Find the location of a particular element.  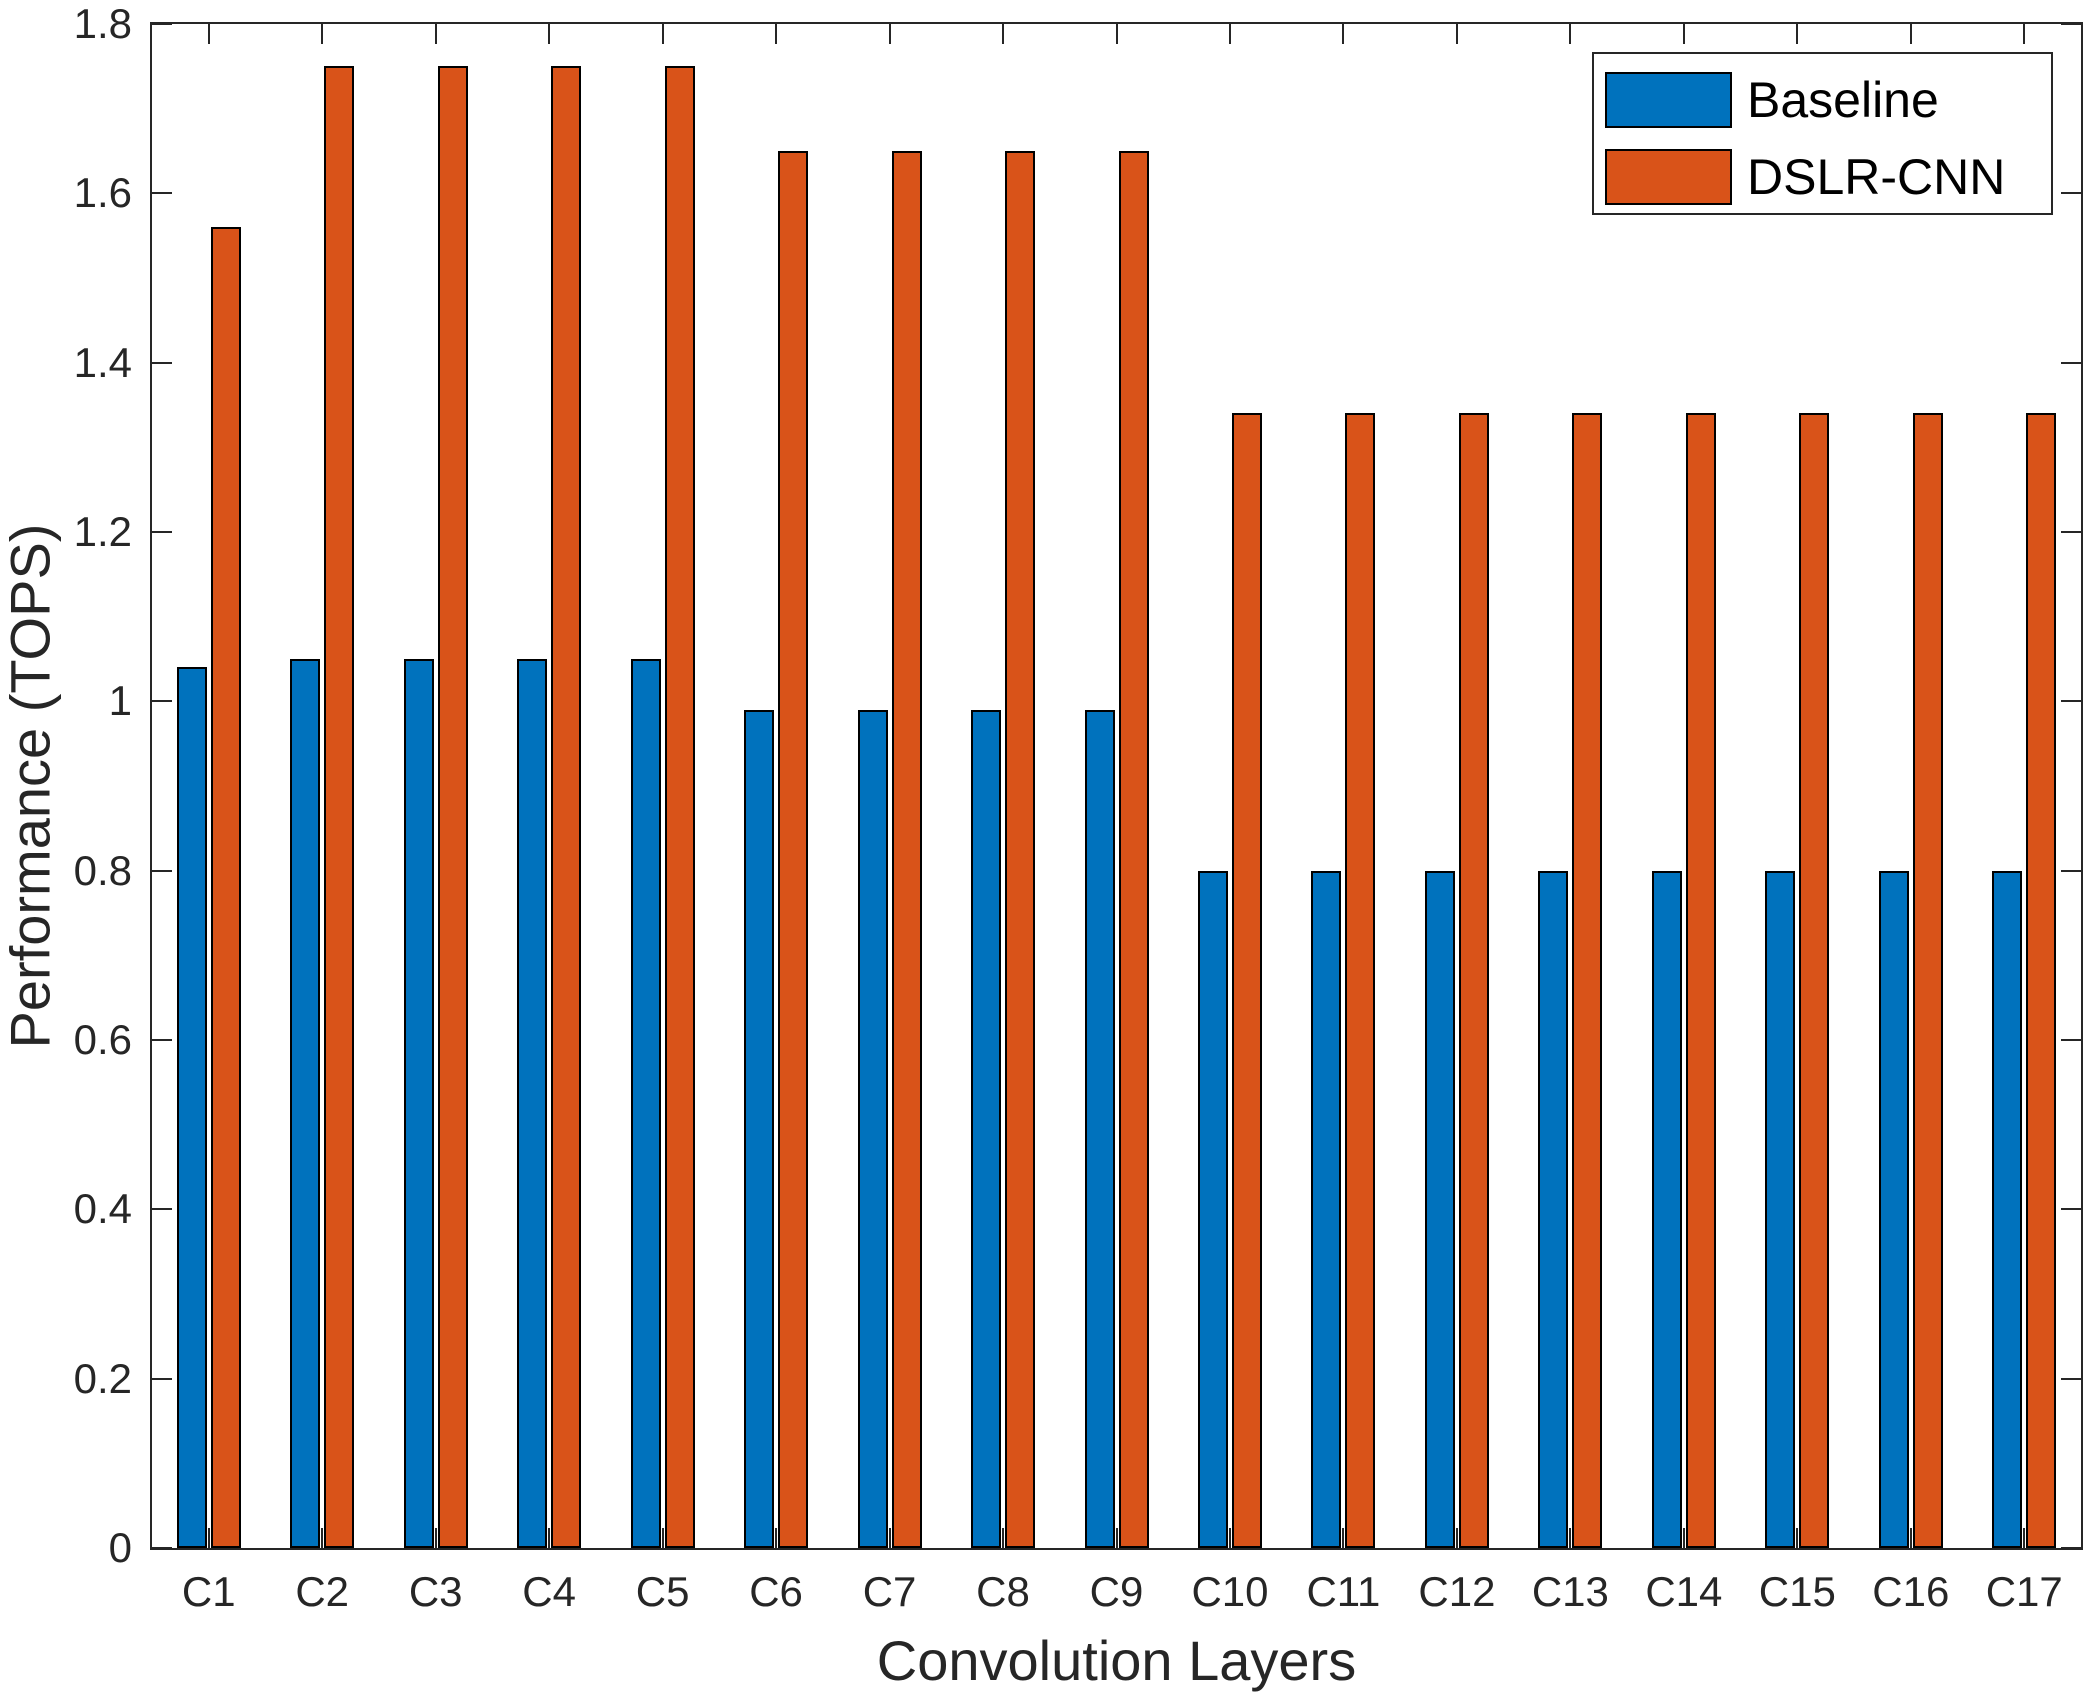

x-tick-label: C9 is located at coordinates (1116, 1591).